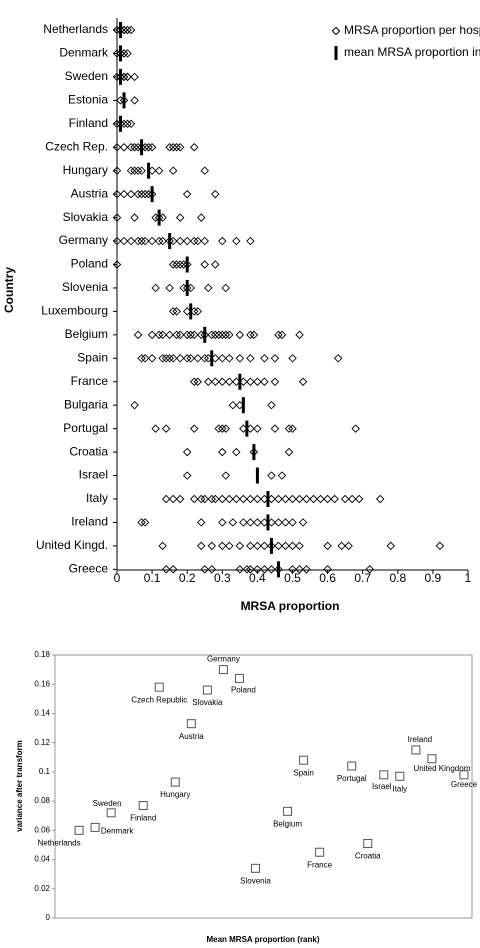 The width and height of the screenshot is (480, 948). Describe the element at coordinates (86, 334) in the screenshot. I see `category-label: Belgium` at that location.